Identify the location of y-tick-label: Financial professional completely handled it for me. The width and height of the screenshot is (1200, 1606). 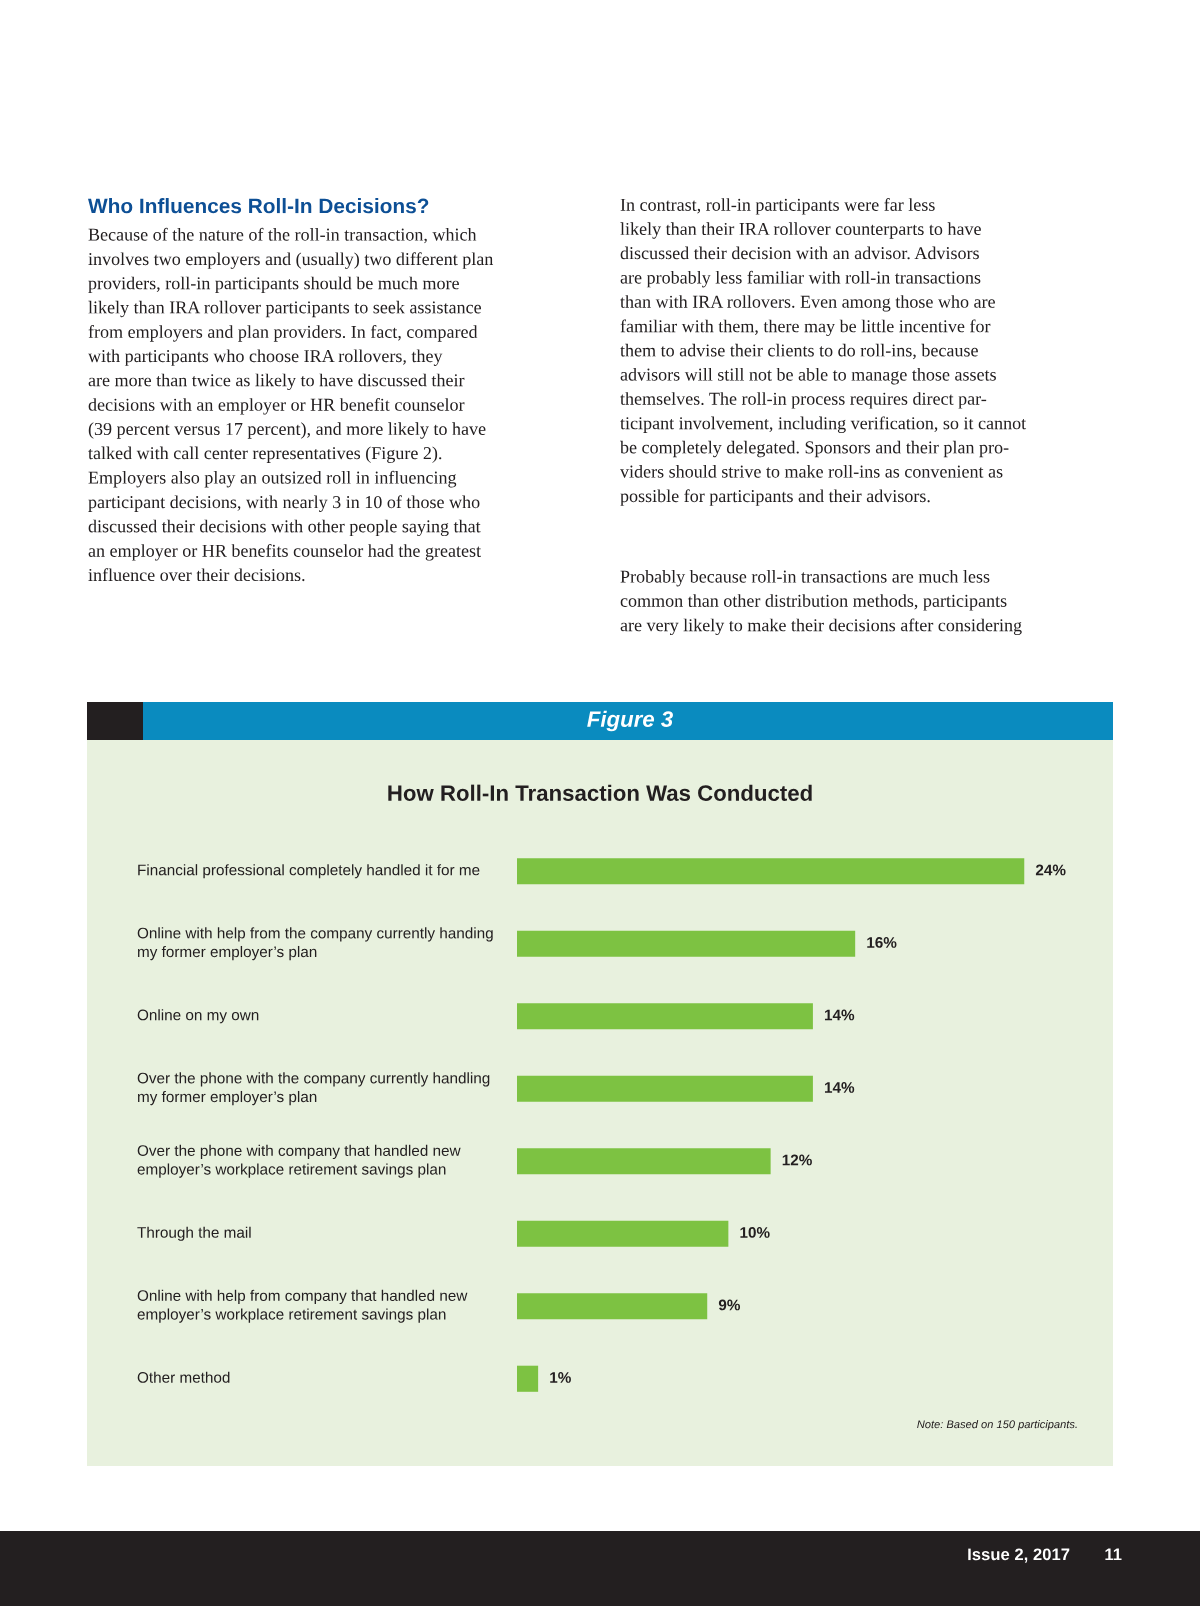
(309, 871).